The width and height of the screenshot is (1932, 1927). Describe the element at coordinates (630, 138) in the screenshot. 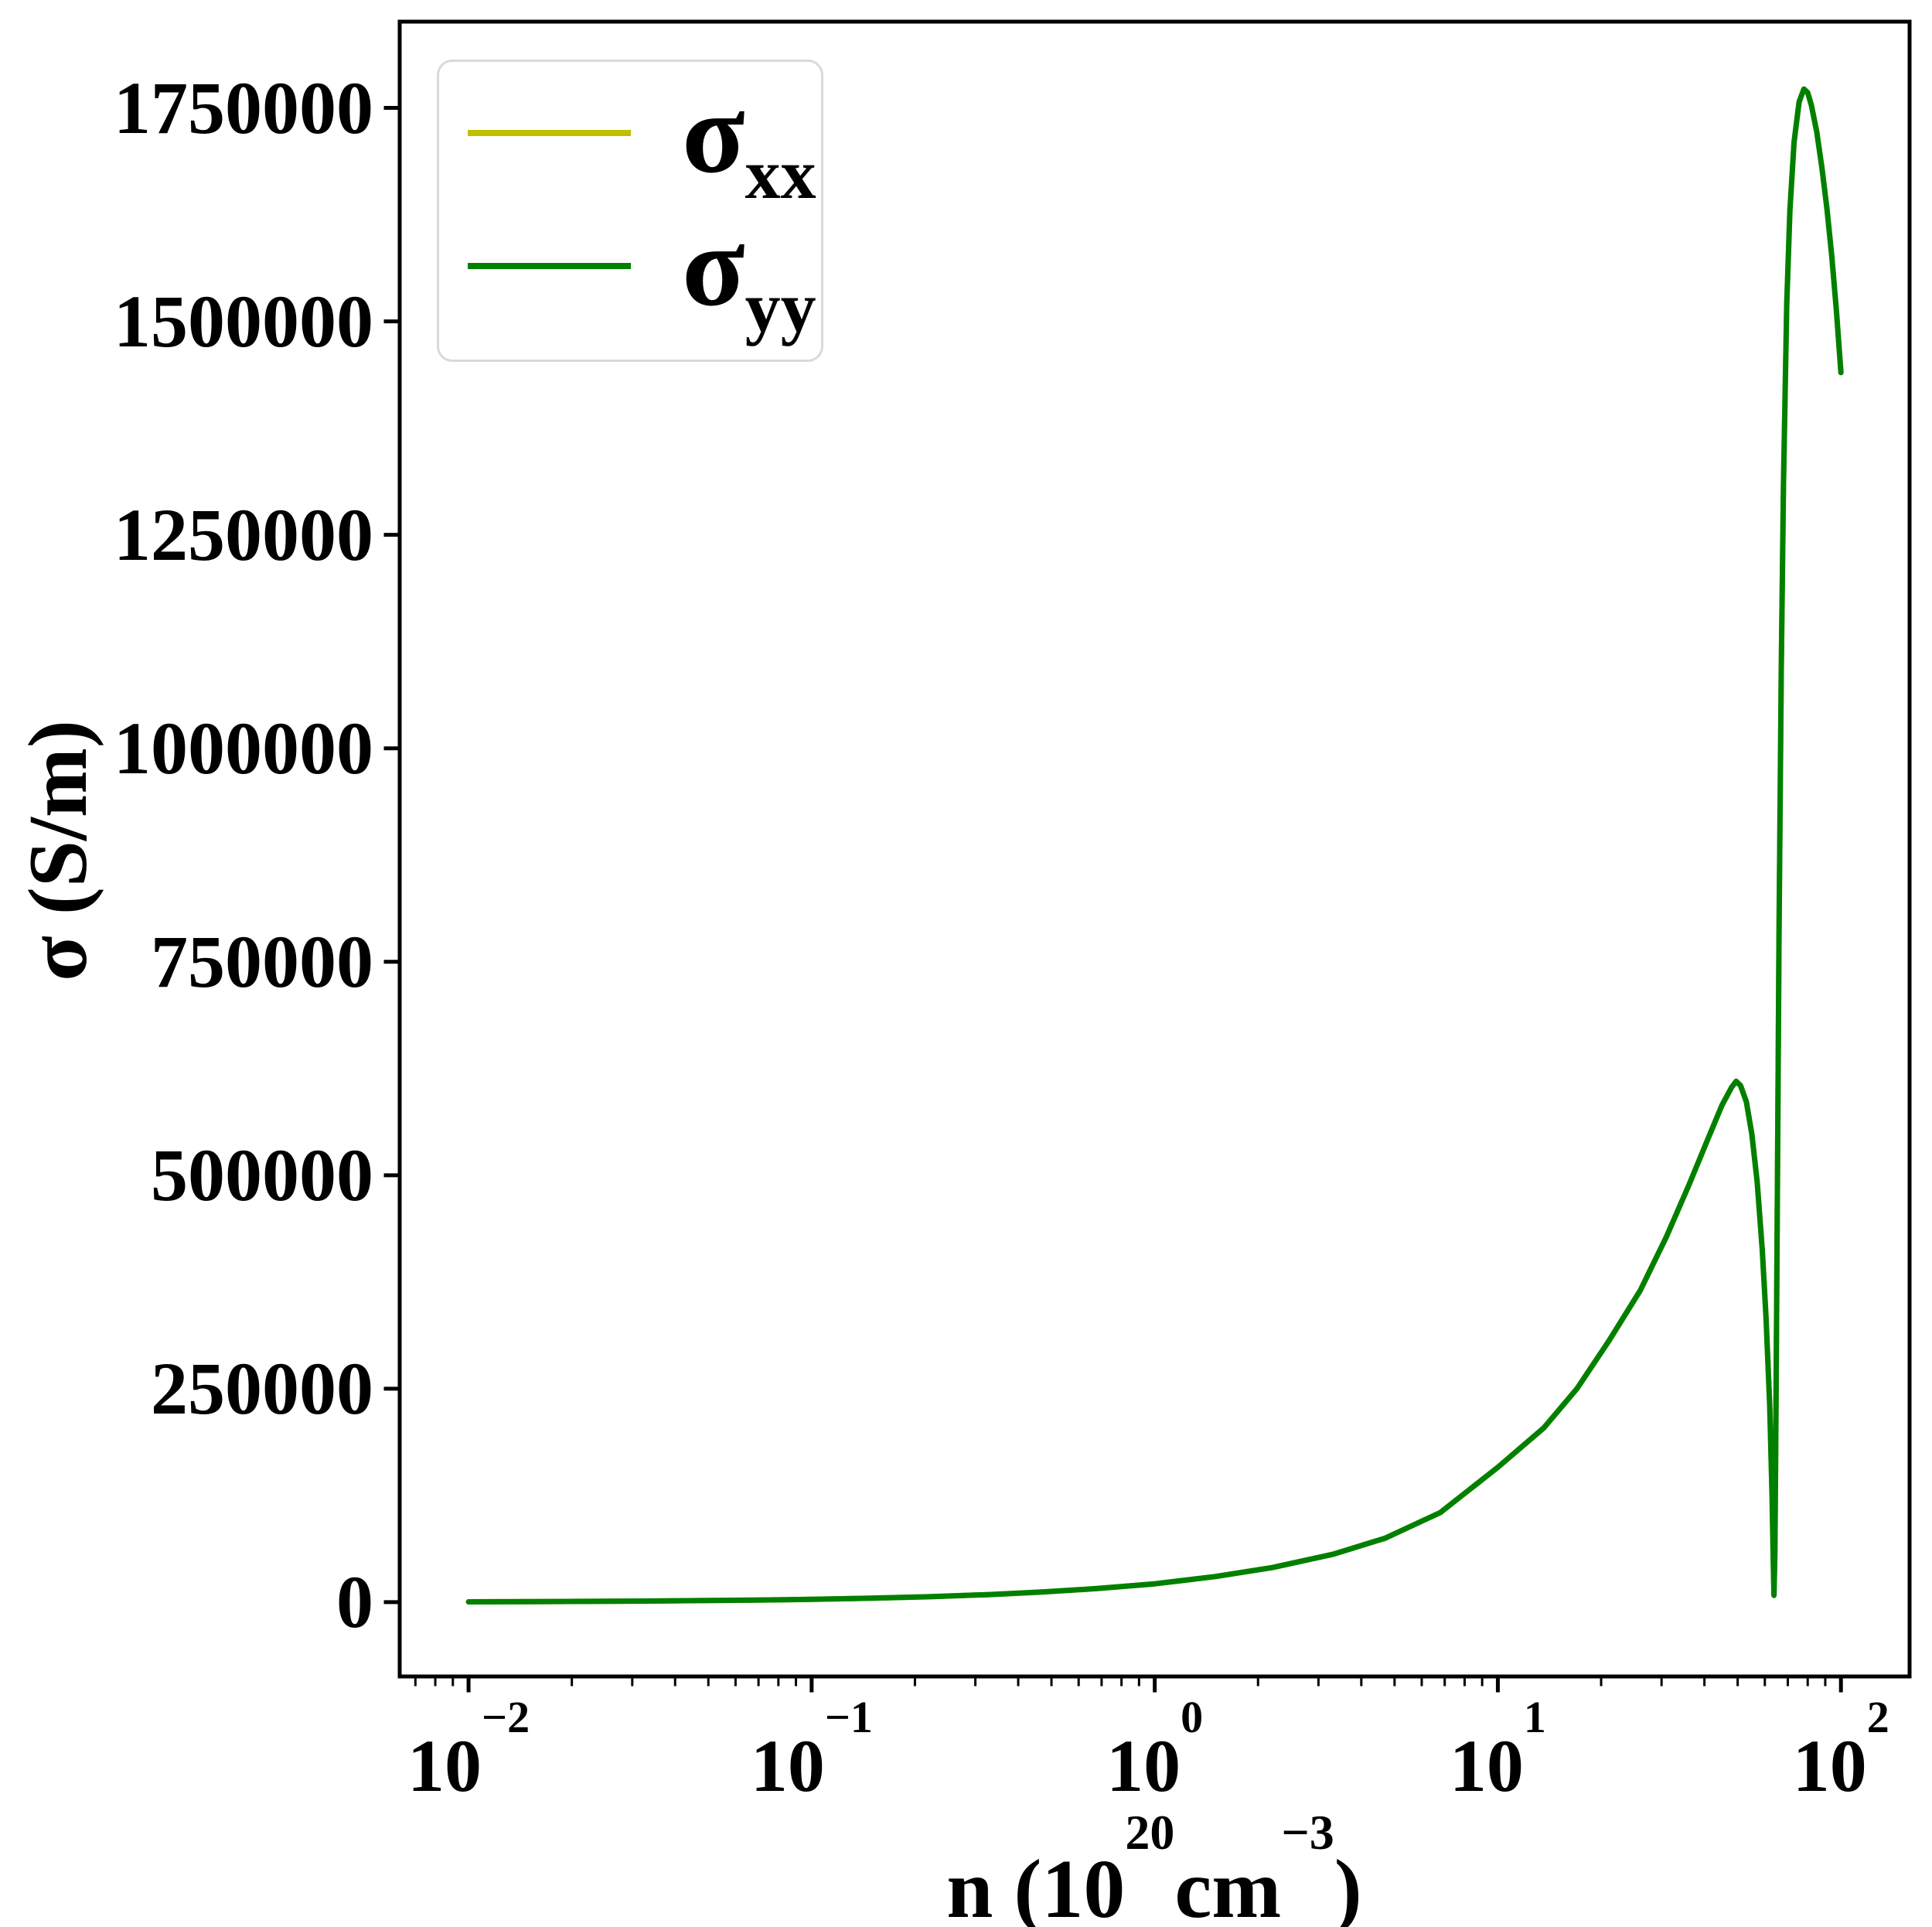

I see `legend-entry-sigma-xx: σ xx` at that location.